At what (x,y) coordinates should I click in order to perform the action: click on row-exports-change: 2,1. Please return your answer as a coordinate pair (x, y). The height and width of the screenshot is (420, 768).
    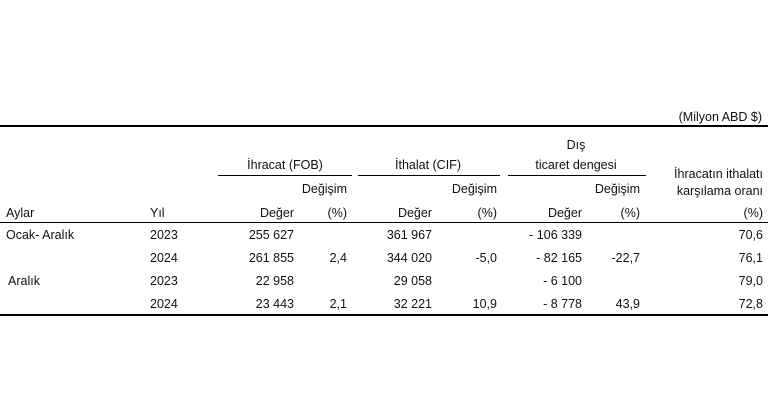
    Looking at the image, I should click on (338, 304).